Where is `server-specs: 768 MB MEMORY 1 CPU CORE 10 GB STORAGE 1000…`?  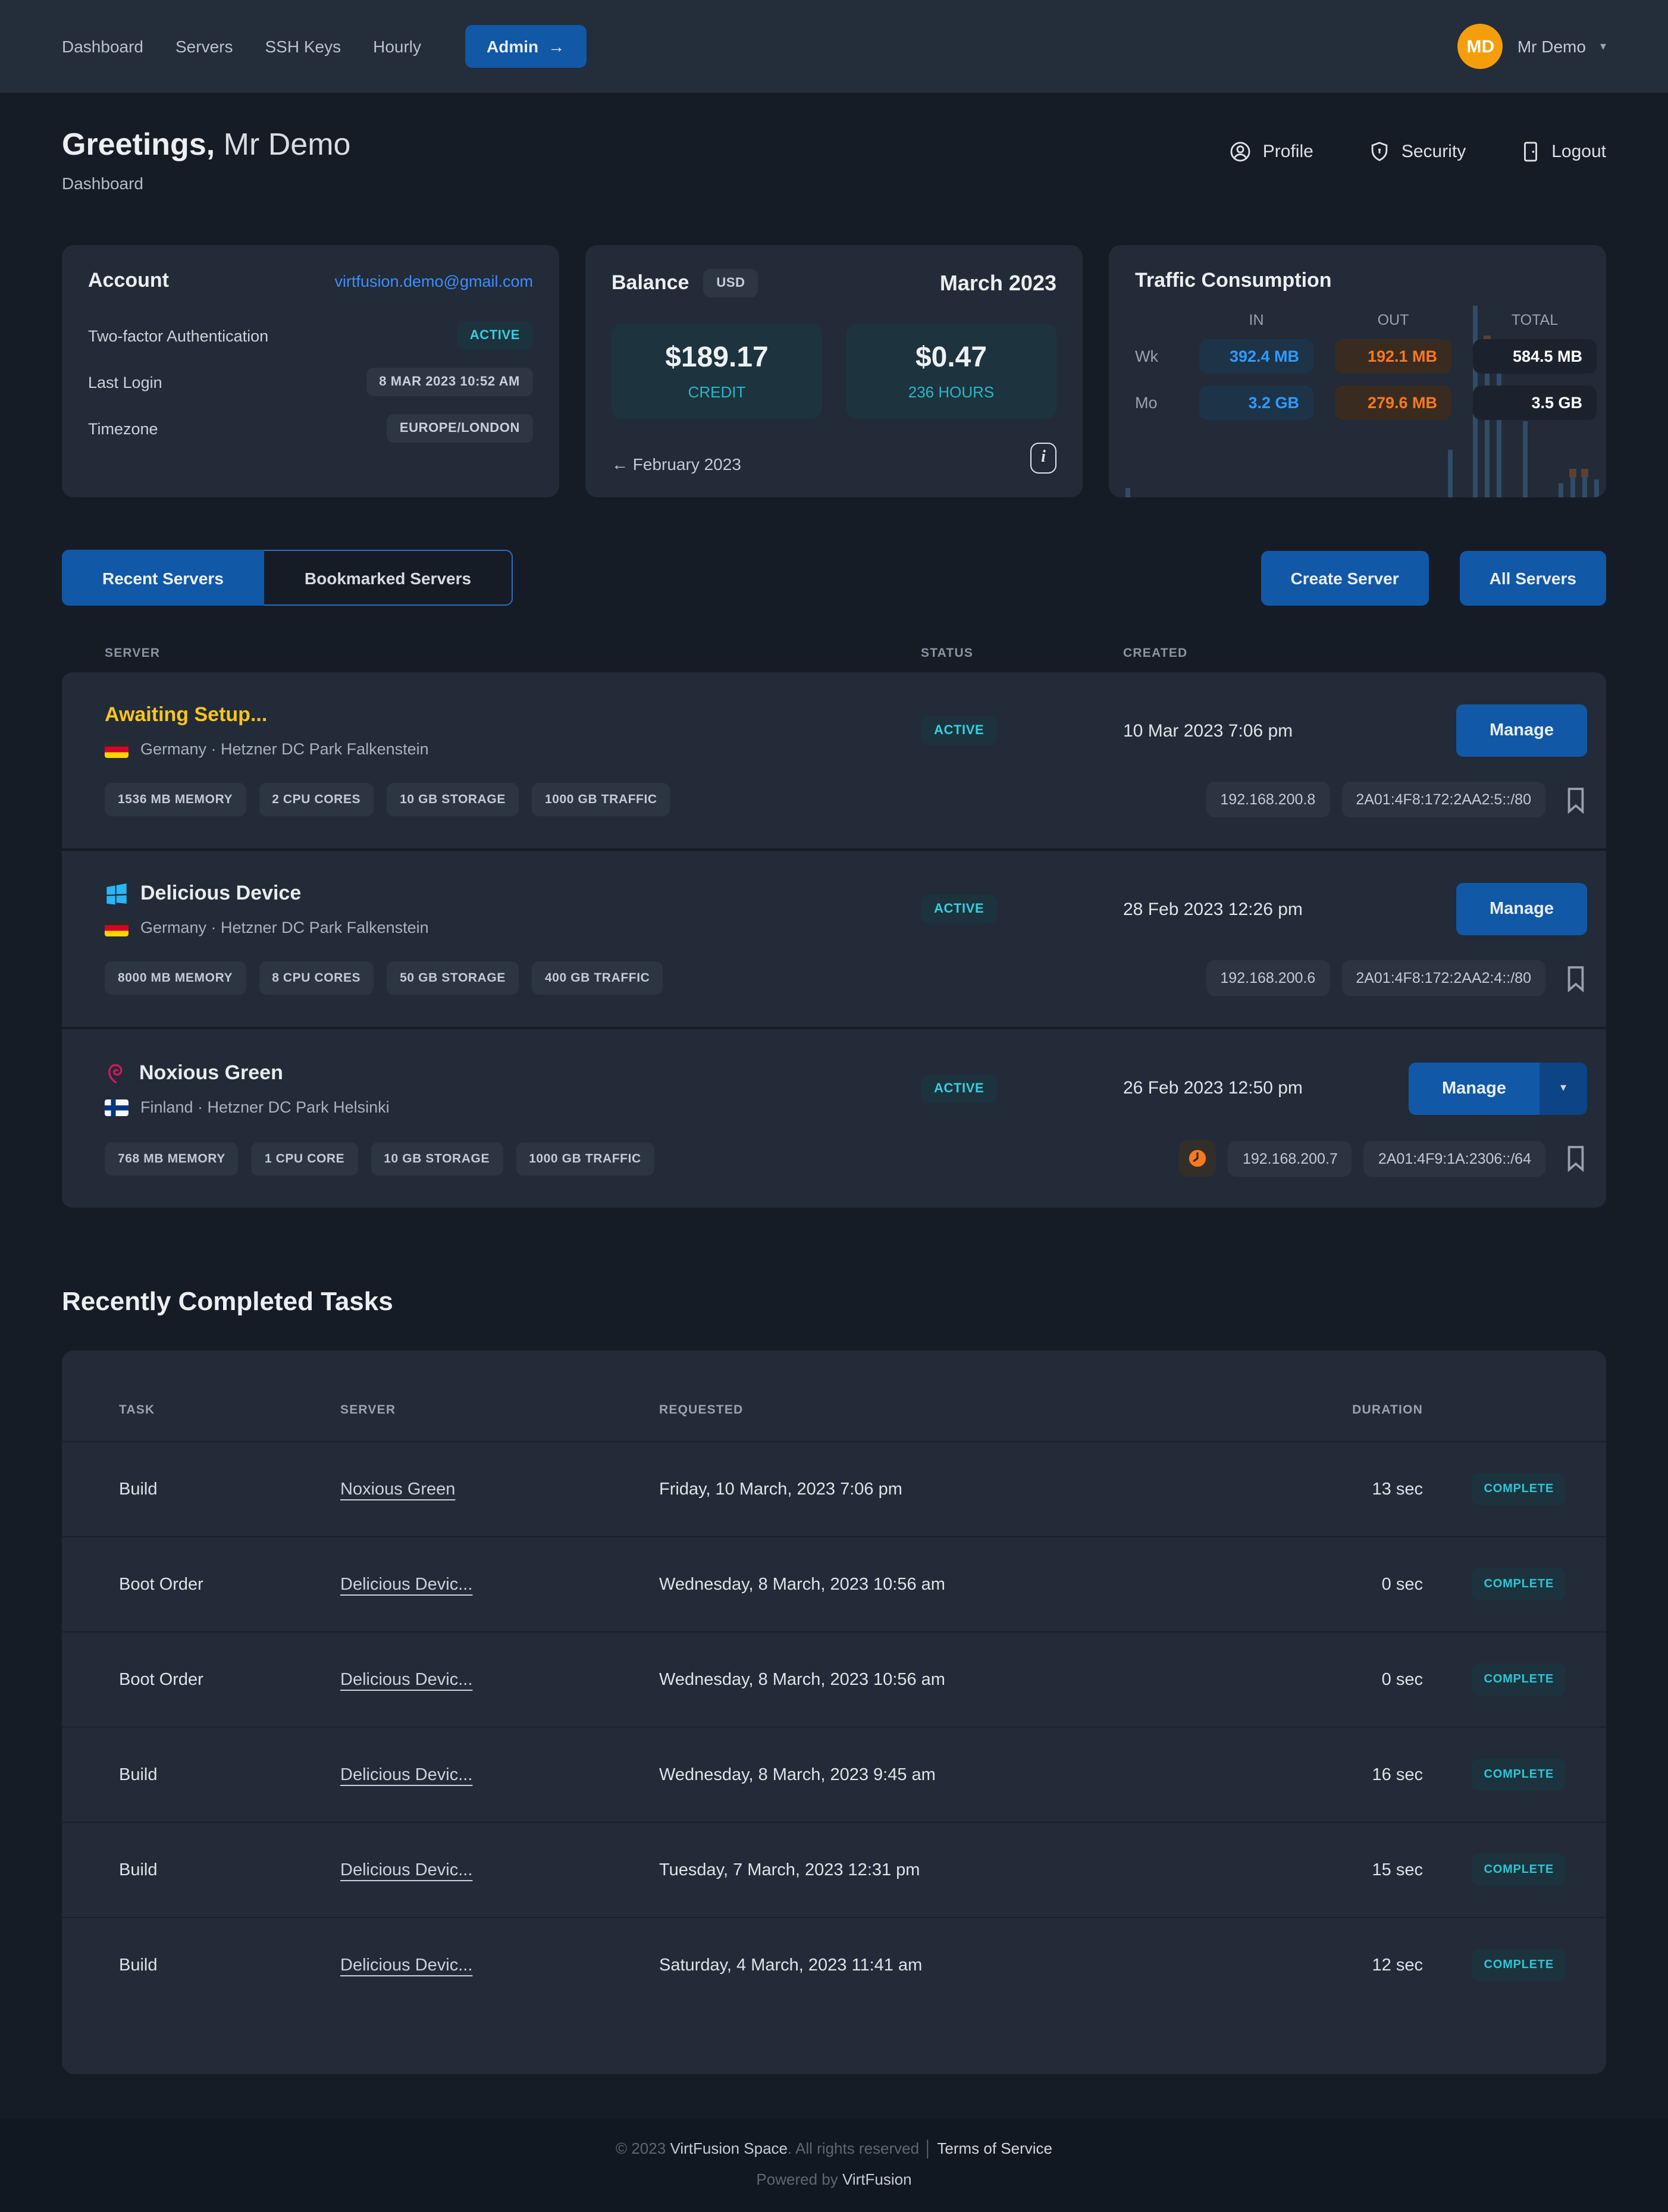
server-specs: 768 MB MEMORY 1 CPU CORE 10 GB STORAGE 1000… is located at coordinates (379, 1158).